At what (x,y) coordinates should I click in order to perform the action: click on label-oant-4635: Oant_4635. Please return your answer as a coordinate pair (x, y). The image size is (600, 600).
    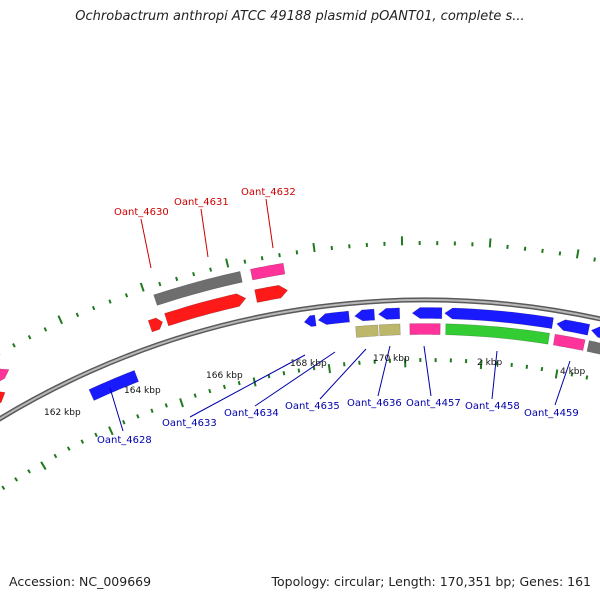
    Looking at the image, I should click on (312, 406).